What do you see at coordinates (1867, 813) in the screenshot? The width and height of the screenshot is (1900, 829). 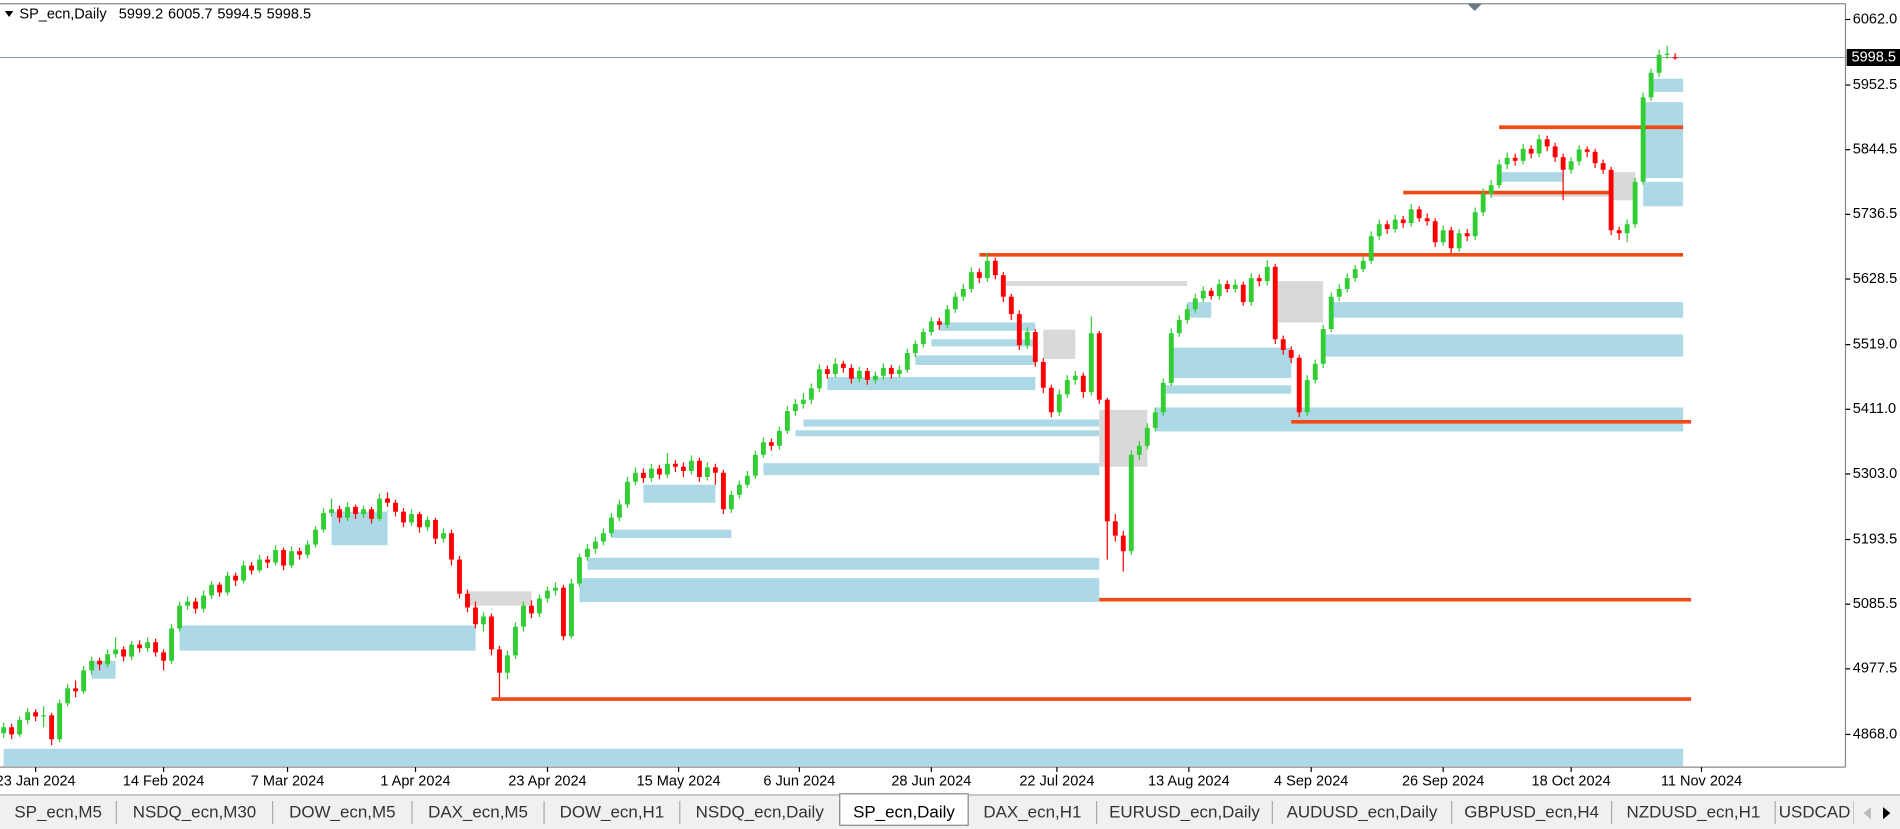 I see `tab-scroll-left` at bounding box center [1867, 813].